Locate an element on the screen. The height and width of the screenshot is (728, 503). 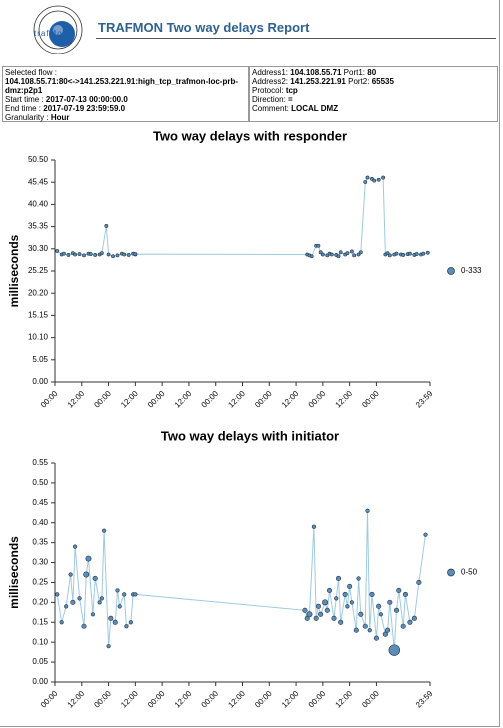
info-value: Hour is located at coordinates (60, 117).